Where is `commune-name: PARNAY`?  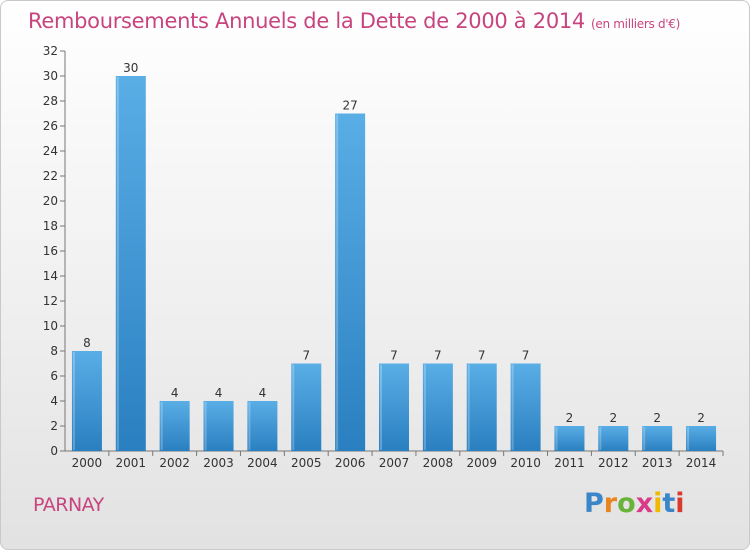 commune-name: PARNAY is located at coordinates (68, 505).